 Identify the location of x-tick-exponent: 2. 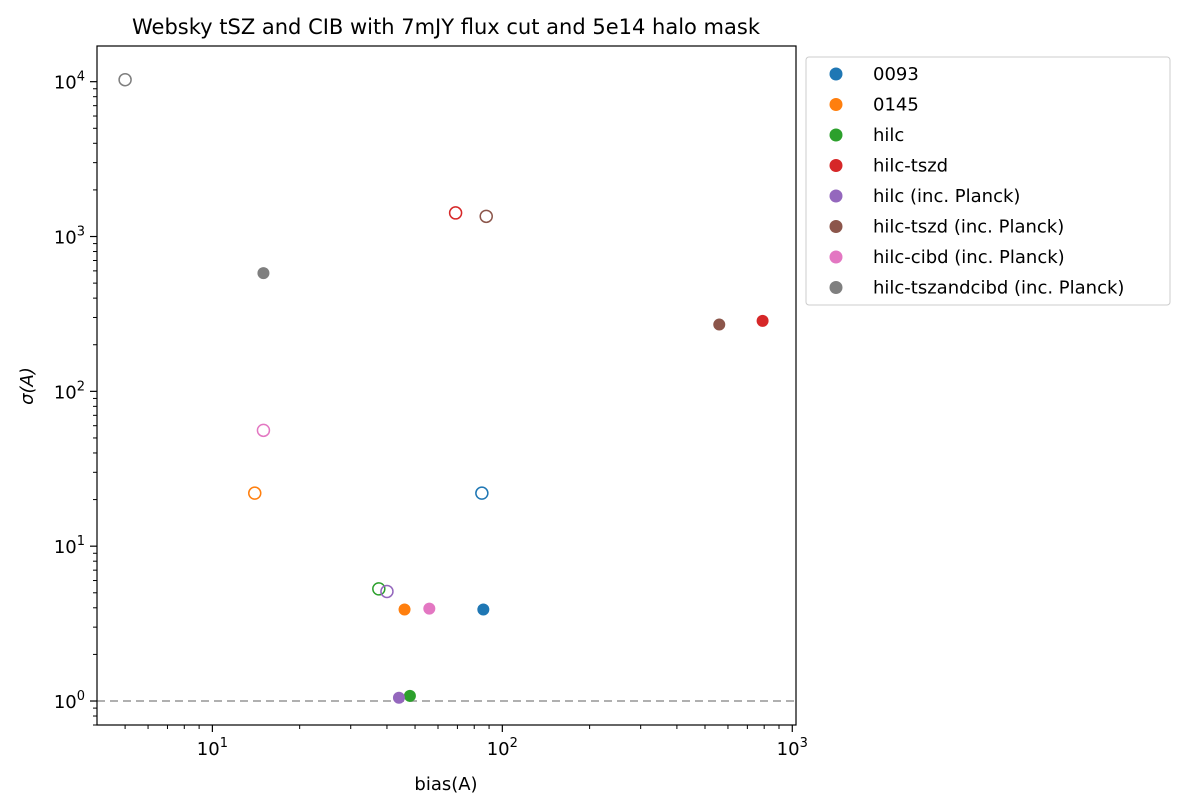
(514, 743).